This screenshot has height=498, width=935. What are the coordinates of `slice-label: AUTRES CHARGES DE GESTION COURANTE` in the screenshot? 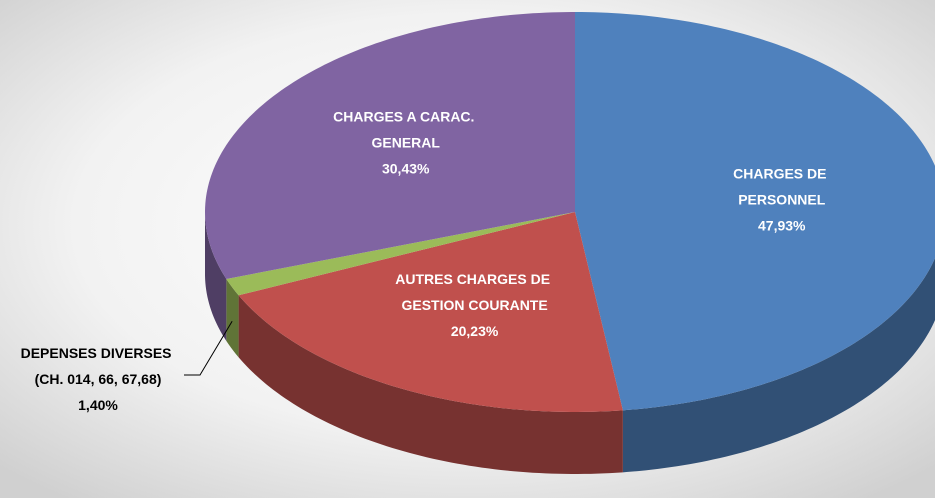 It's located at (474, 292).